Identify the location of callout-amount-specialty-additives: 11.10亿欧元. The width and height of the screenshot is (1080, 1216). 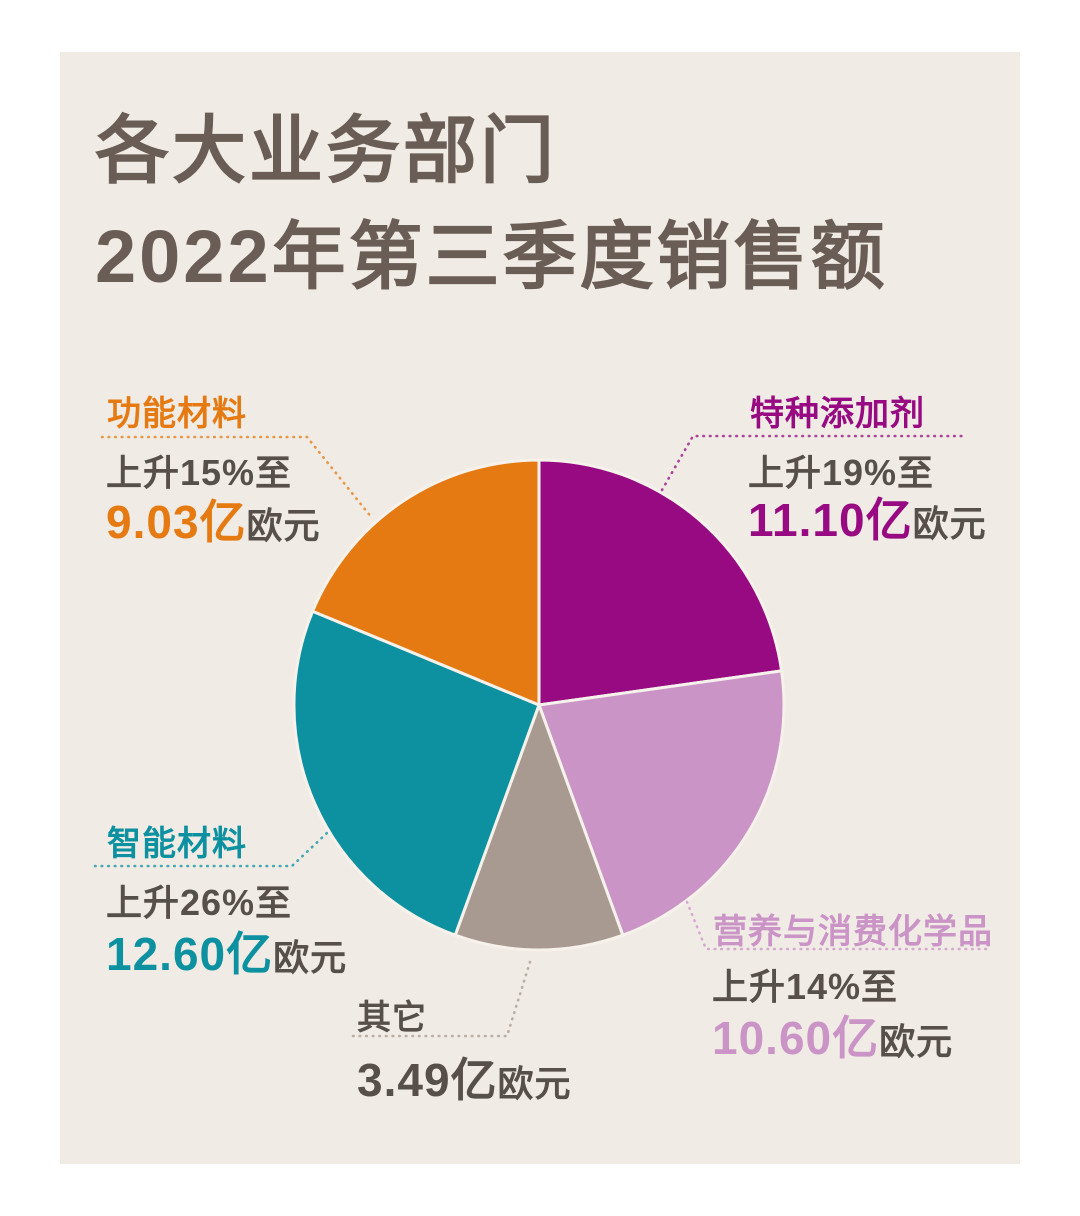
(867, 517).